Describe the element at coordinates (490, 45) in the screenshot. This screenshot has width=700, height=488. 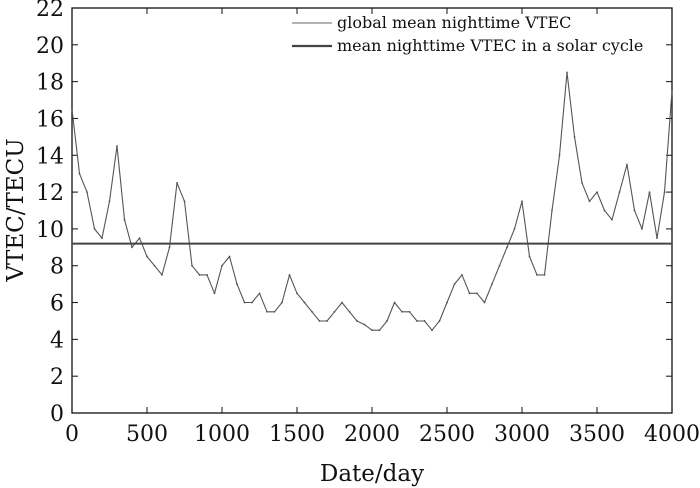
I see `legend-label-solar-cycle-mean: mean nighttime VTEC in a solar cycle` at that location.